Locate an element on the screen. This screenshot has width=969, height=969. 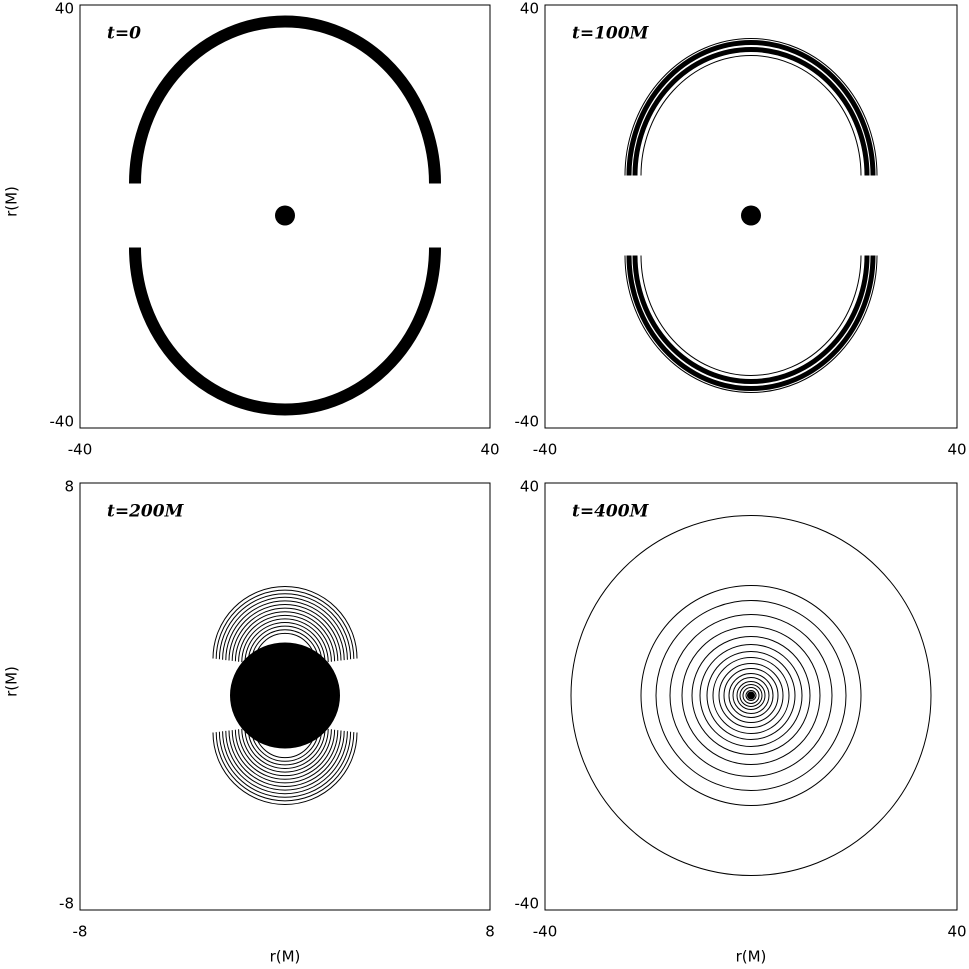
panel-title: t=0 is located at coordinates (124, 34).